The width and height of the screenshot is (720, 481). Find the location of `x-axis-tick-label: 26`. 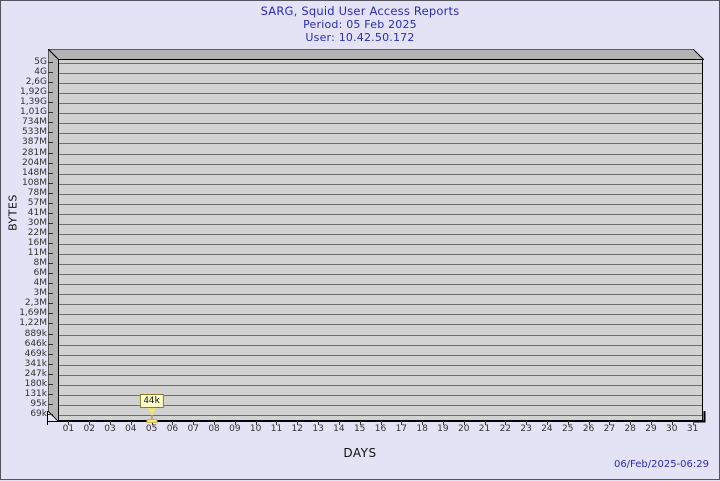

x-axis-tick-label: 26 is located at coordinates (588, 429).